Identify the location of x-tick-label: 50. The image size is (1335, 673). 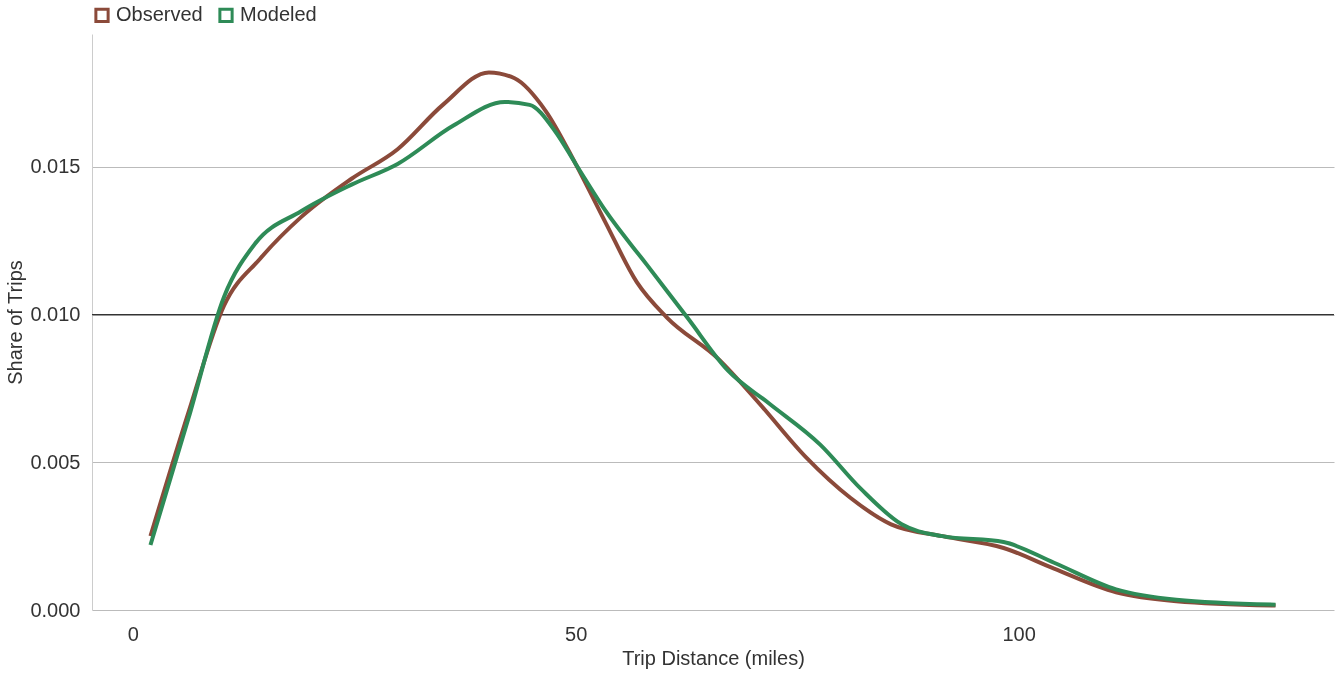
(576, 633).